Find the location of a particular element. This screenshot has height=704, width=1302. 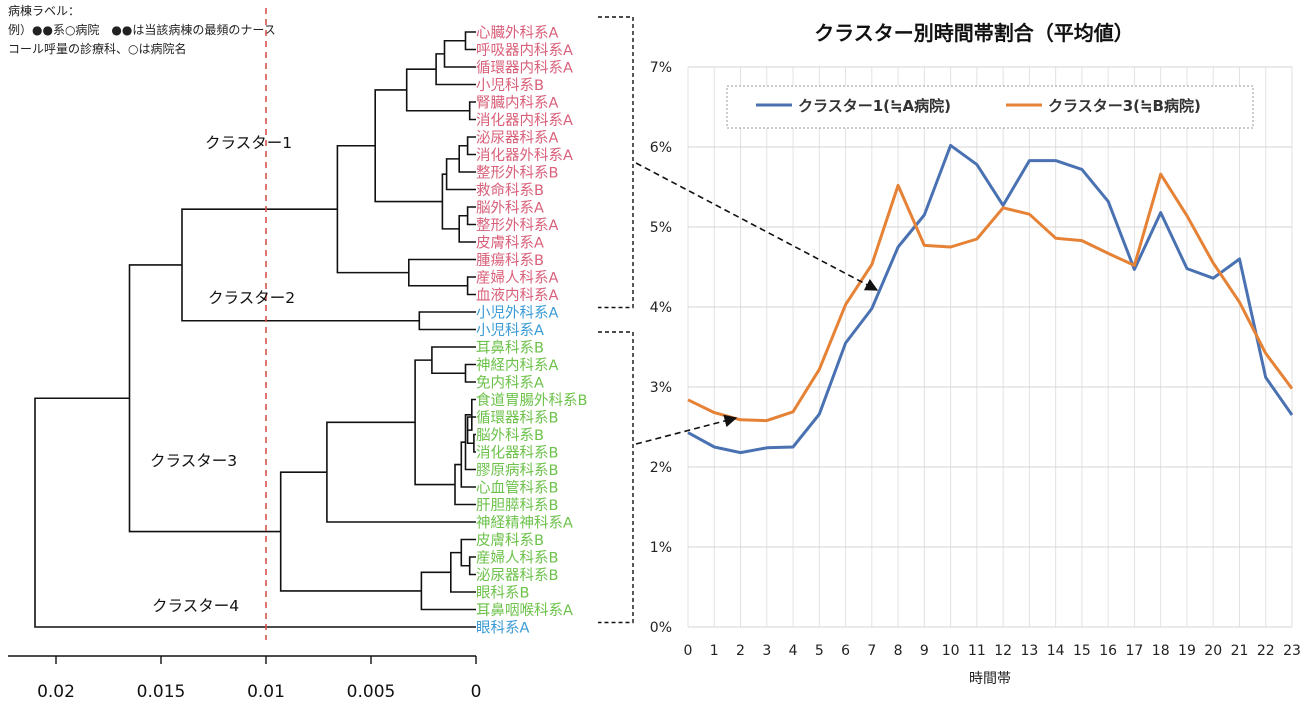

x-axis-label: 時間帯 is located at coordinates (990, 679).